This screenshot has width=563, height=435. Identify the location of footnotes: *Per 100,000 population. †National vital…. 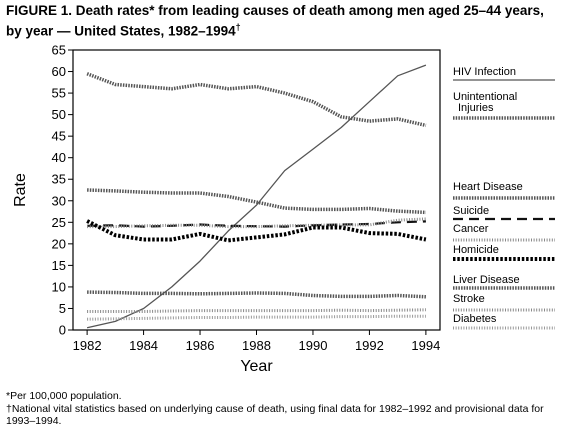
(282, 409).